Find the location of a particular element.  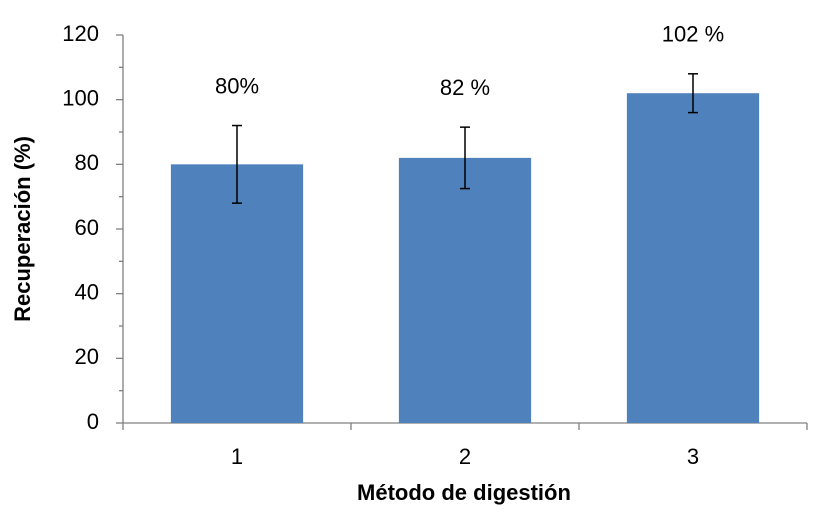

y-tick-label: 120 is located at coordinates (80, 33).